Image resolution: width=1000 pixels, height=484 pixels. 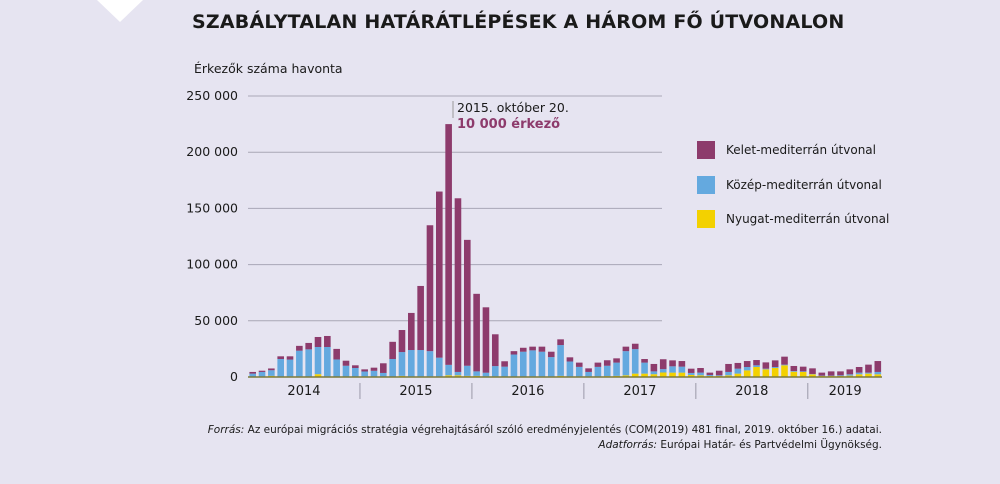 What do you see at coordinates (769, 445) in the screenshot?
I see `data-source-text: Európai Határ- és Partvédelmi Ügynökség.` at bounding box center [769, 445].